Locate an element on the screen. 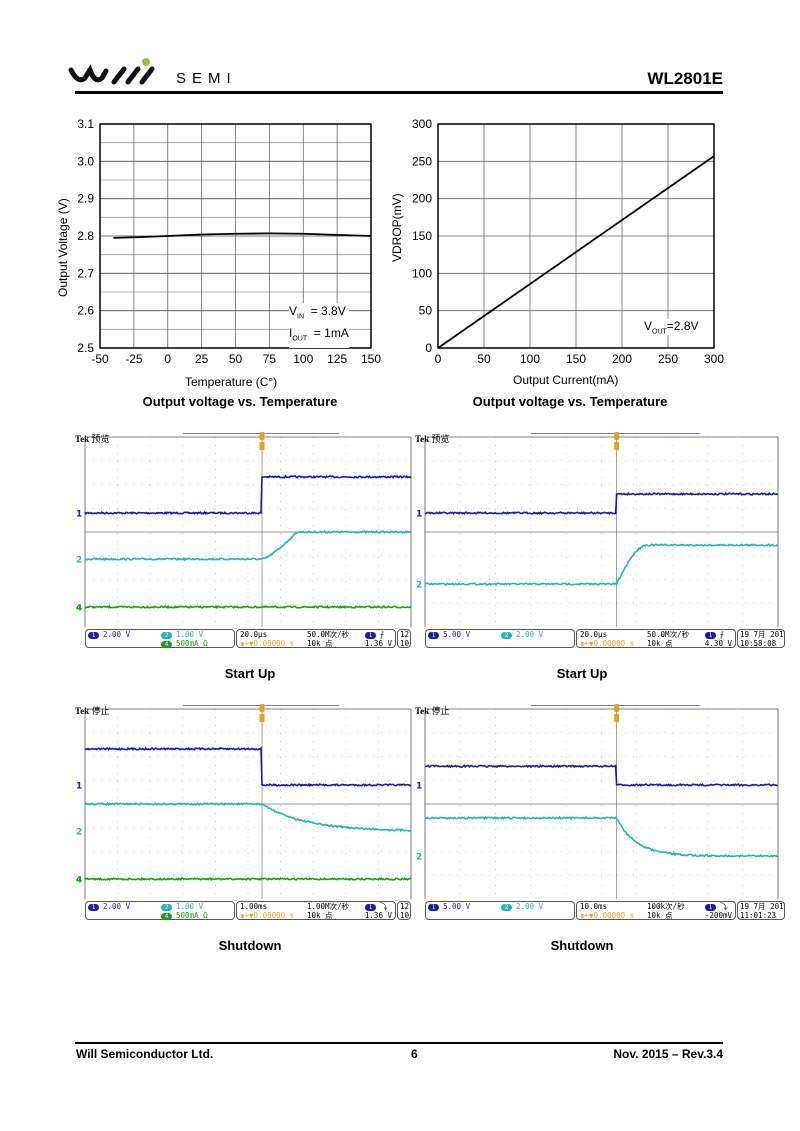 This screenshot has height=1131, width=800. date: 12 is located at coordinates (405, 906).